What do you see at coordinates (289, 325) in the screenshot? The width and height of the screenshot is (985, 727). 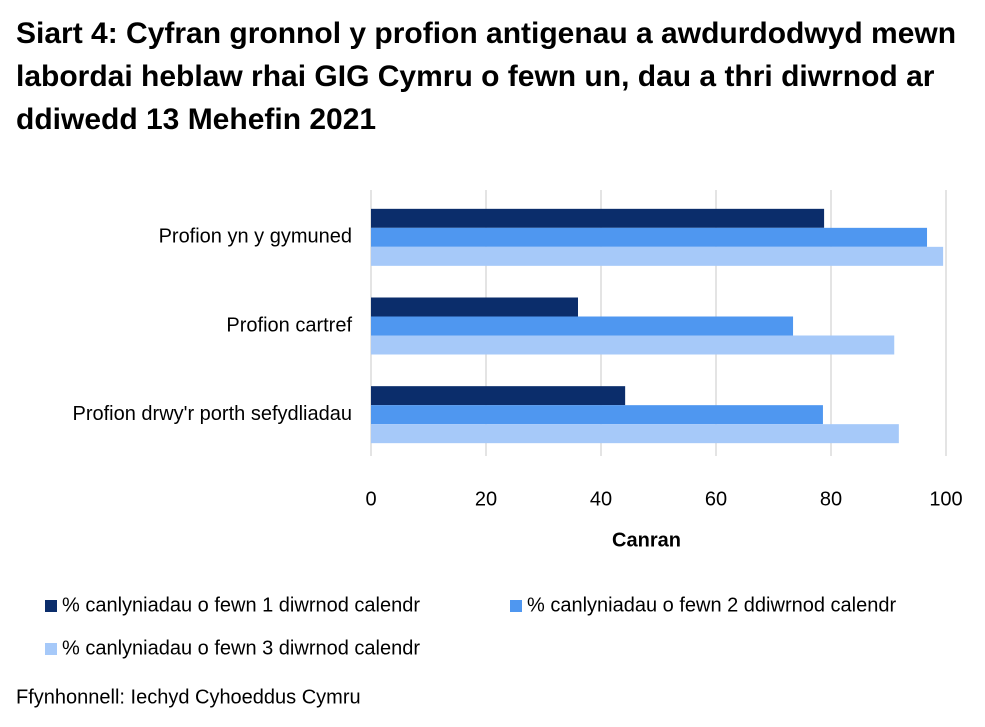 I see `y-tick-label: Profion cartref` at bounding box center [289, 325].